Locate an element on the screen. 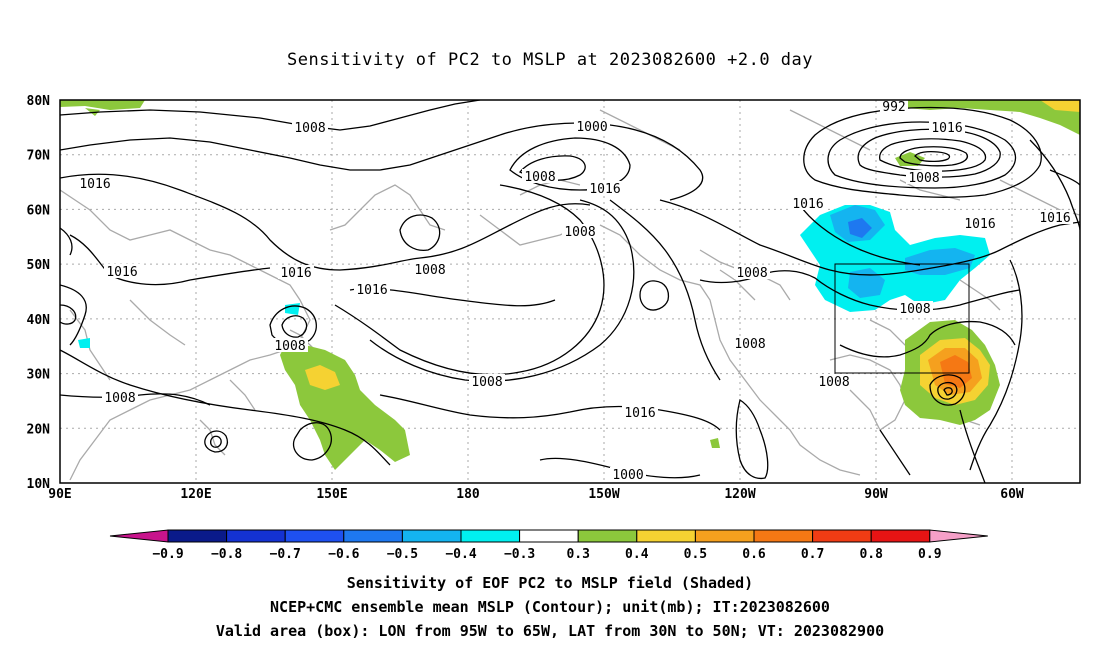  lat-label: 30N is located at coordinates (39, 375).